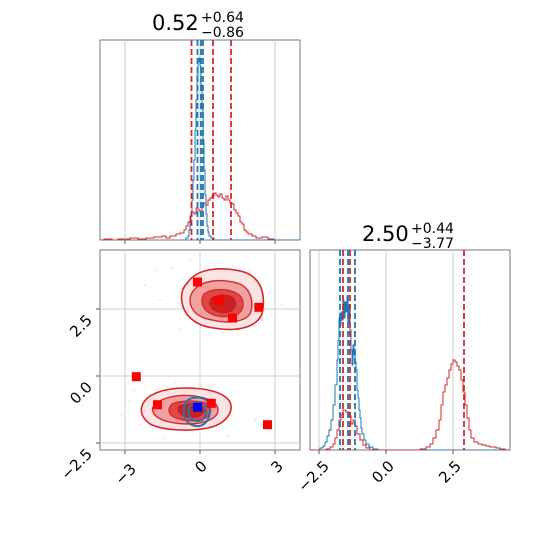  I want to click on right-xtick-label: 0.0, so click(383, 472).